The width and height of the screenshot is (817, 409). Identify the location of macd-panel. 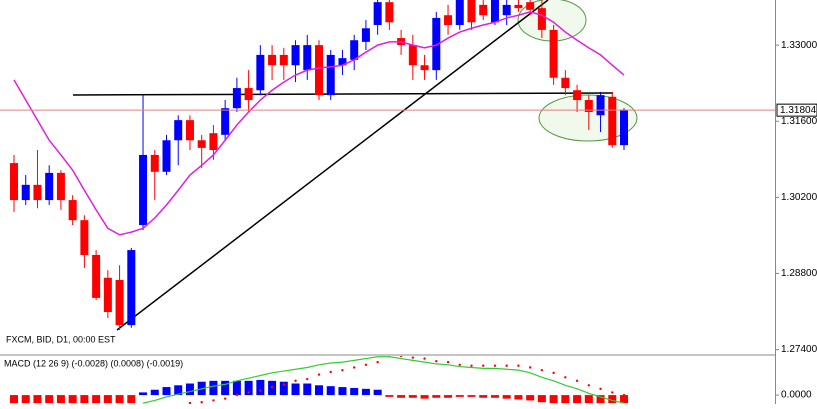
(319, 380).